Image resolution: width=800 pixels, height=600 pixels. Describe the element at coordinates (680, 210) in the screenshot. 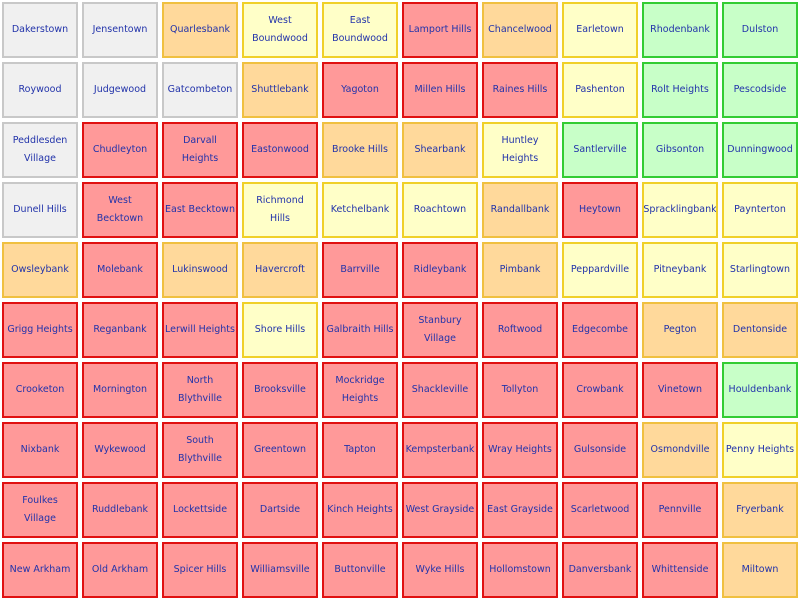

I see `suburb-cell: Spracklingbank` at that location.